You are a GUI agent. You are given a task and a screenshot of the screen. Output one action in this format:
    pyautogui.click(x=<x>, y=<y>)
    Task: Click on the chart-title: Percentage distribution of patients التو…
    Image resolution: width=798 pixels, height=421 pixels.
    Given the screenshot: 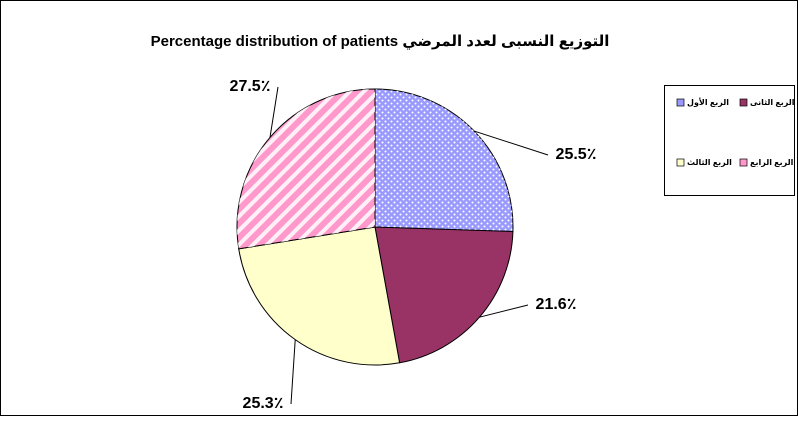 What is the action you would take?
    pyautogui.click(x=380, y=41)
    